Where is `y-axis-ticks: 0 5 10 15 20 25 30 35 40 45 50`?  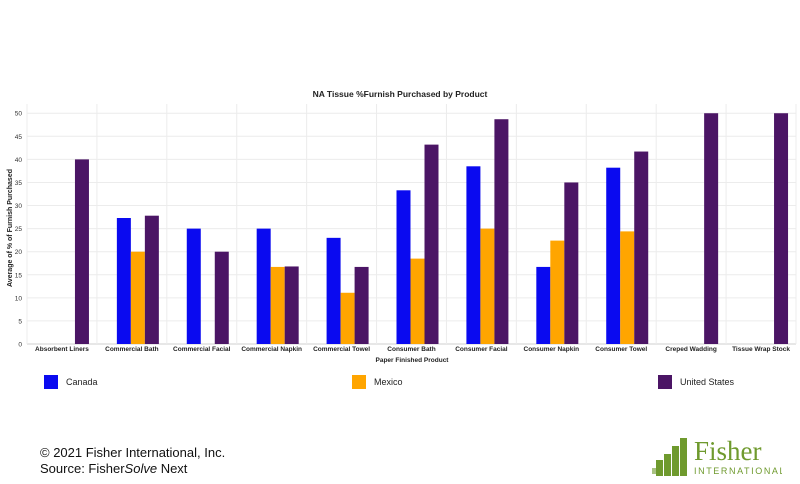 y-axis-ticks: 0 5 10 15 20 25 30 35 40 45 50 is located at coordinates (19, 230).